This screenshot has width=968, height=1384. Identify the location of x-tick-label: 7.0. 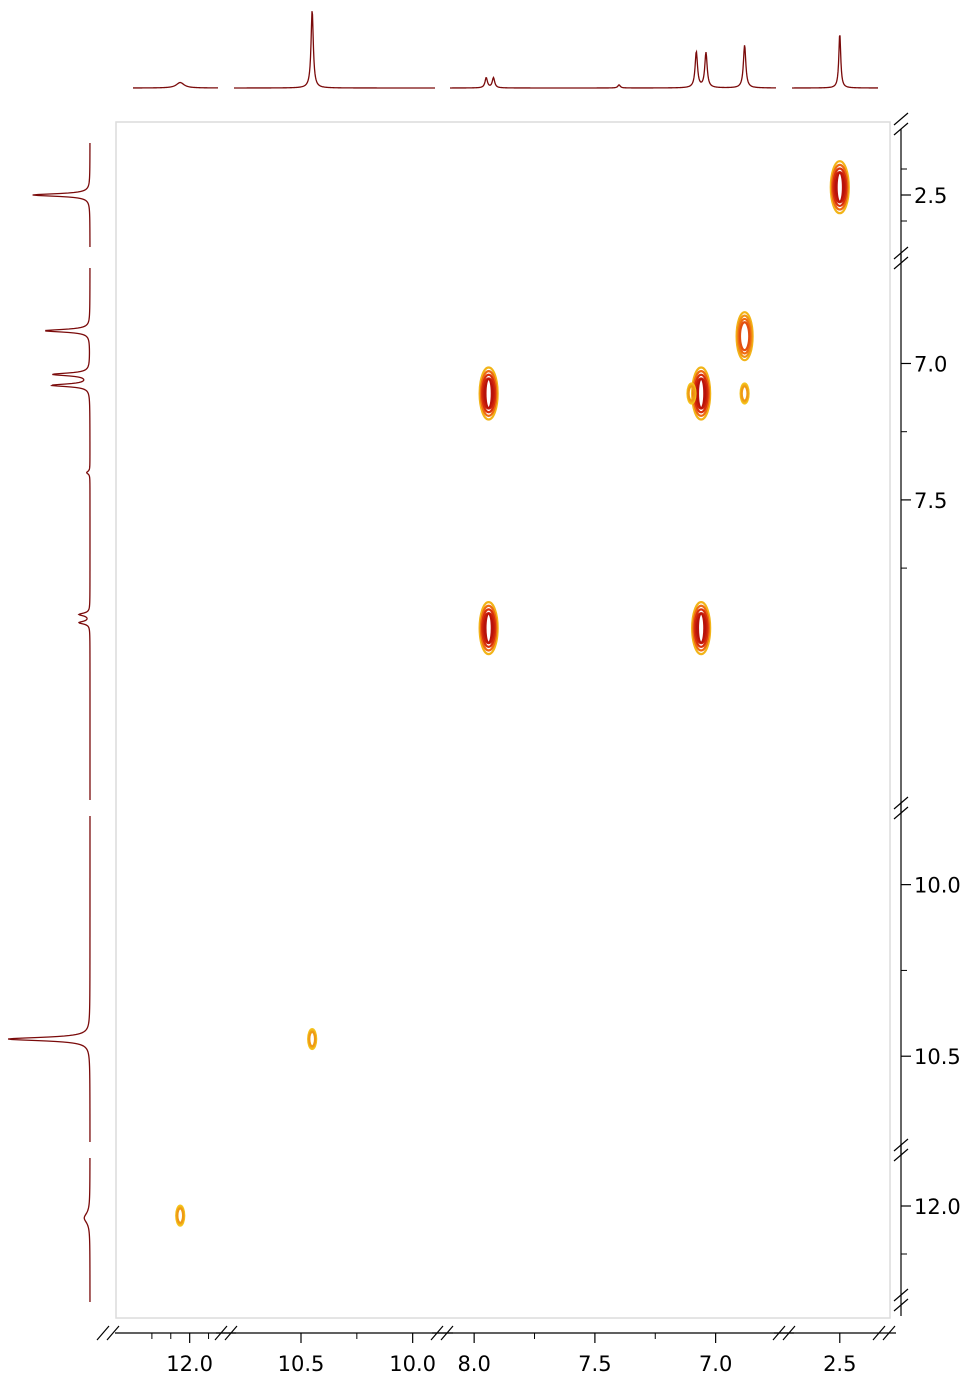
(715, 1364).